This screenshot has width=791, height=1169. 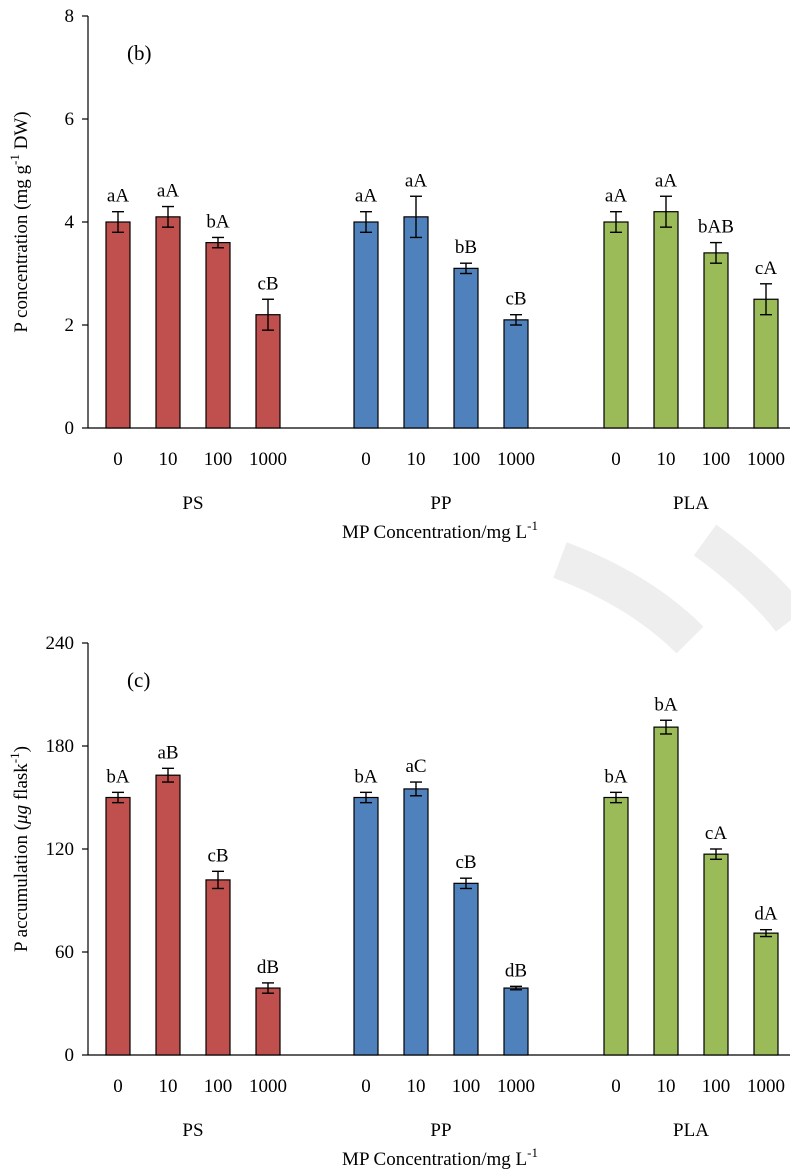 I want to click on y-tick-label: 8, so click(x=70, y=16).